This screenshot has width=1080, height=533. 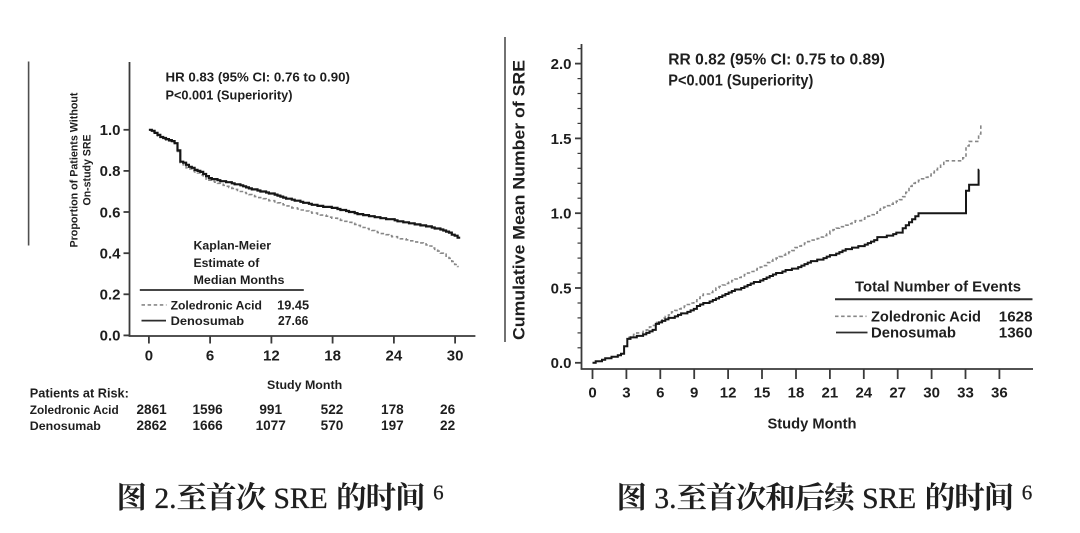 I want to click on svg-text: 26, so click(x=448, y=409).